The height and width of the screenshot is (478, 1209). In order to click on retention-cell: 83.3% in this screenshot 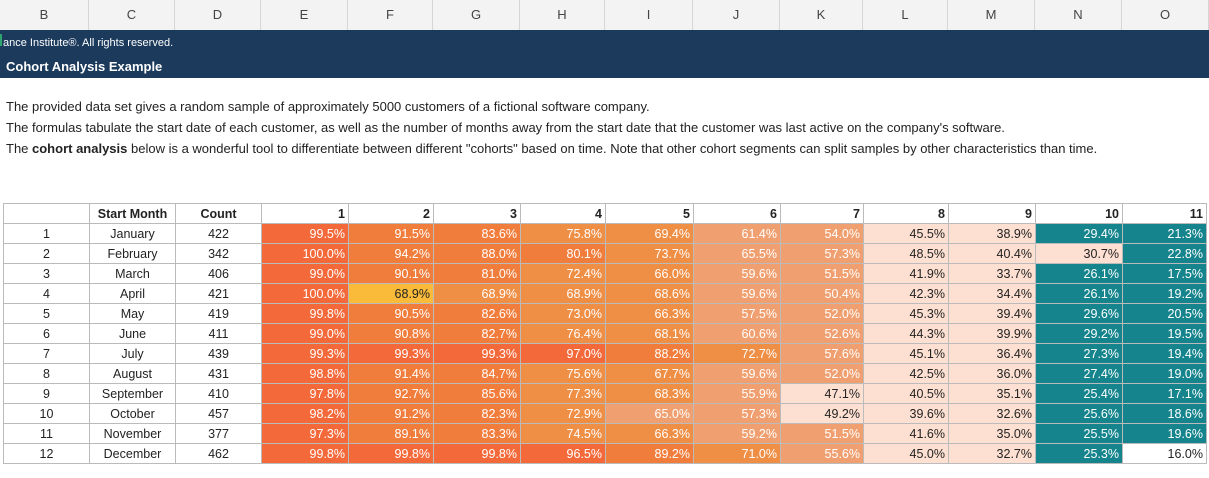, I will do `click(477, 433)`.